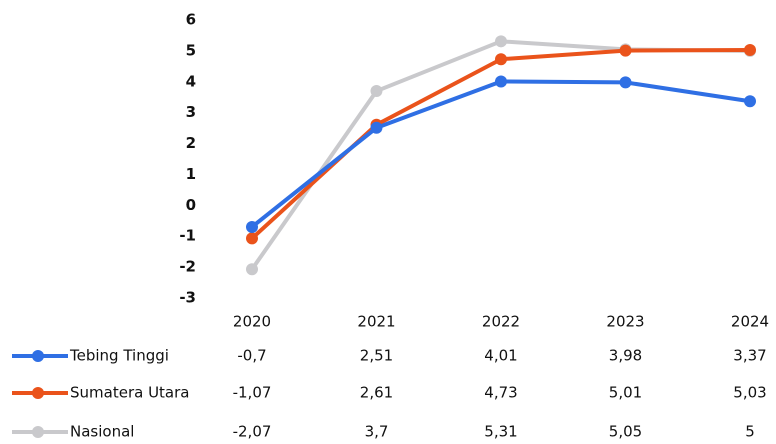  What do you see at coordinates (376, 322) in the screenshot?
I see `x-tick-label: 2021` at bounding box center [376, 322].